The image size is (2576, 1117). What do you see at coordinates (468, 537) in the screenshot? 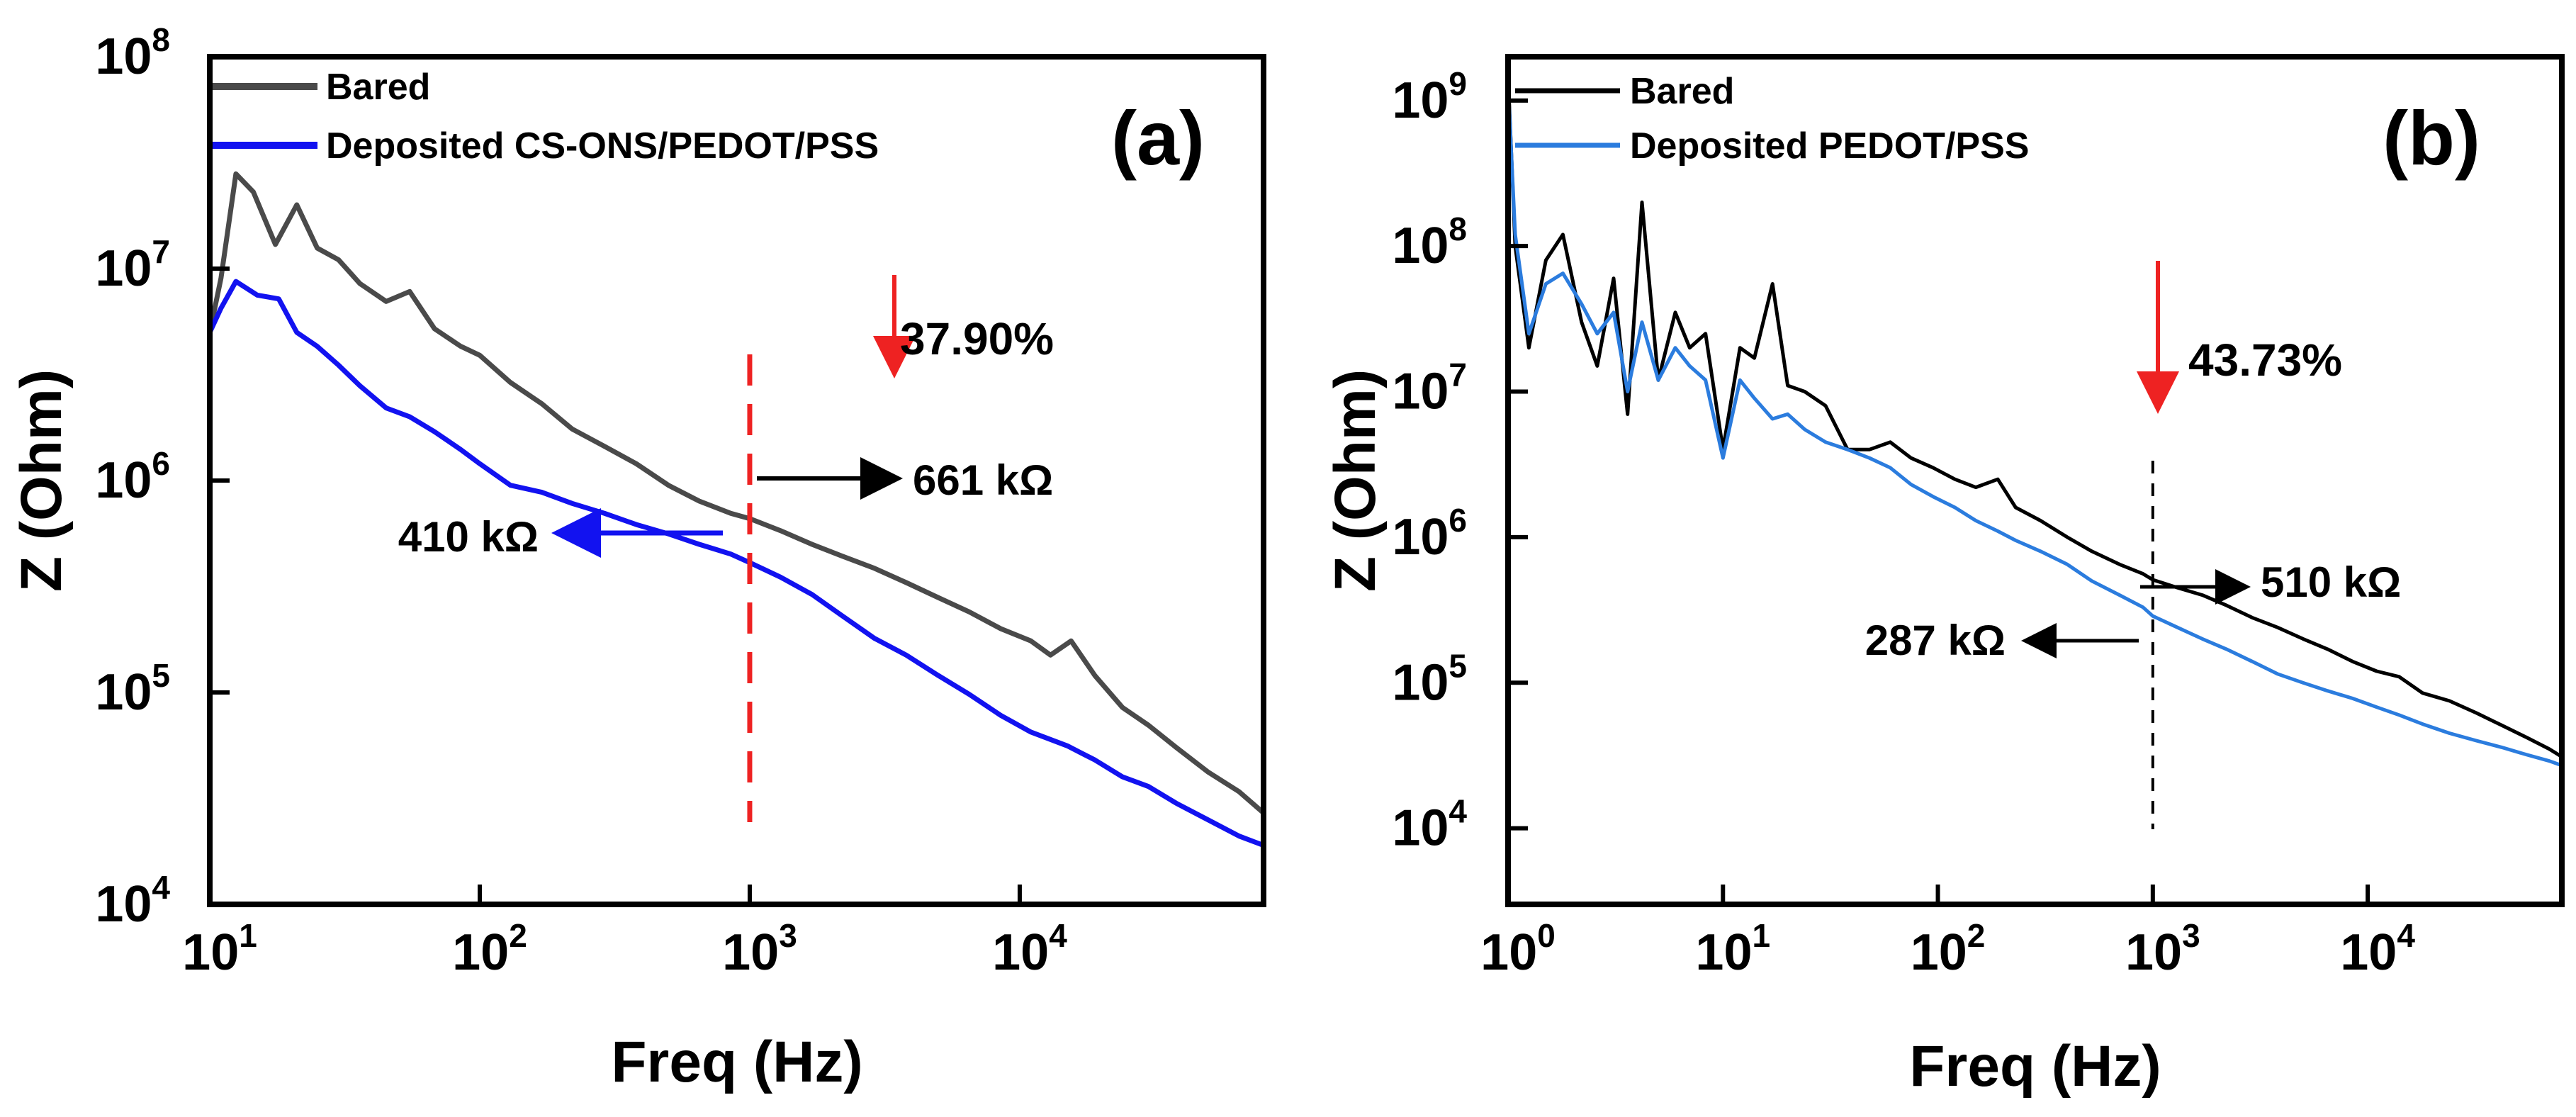
I see `deposited-value-label-a: 410 kΩ` at bounding box center [468, 537].